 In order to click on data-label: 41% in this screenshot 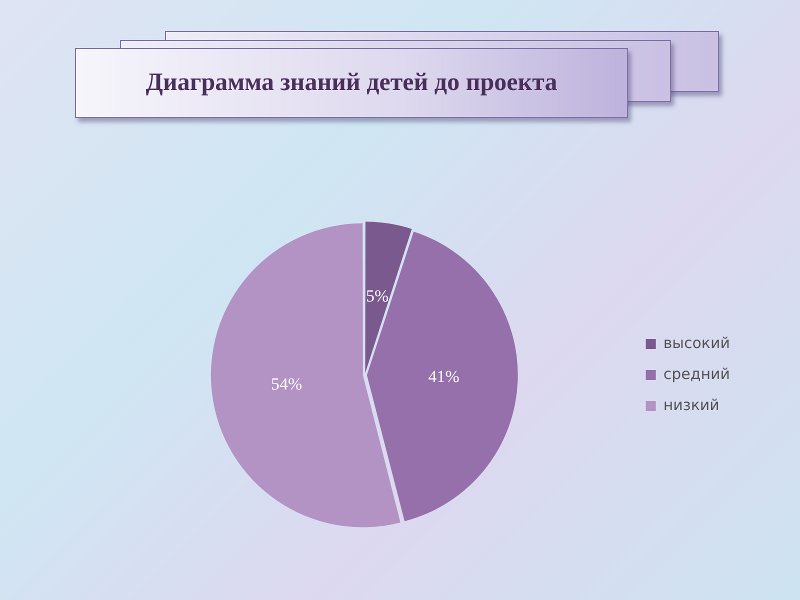, I will do `click(444, 376)`.